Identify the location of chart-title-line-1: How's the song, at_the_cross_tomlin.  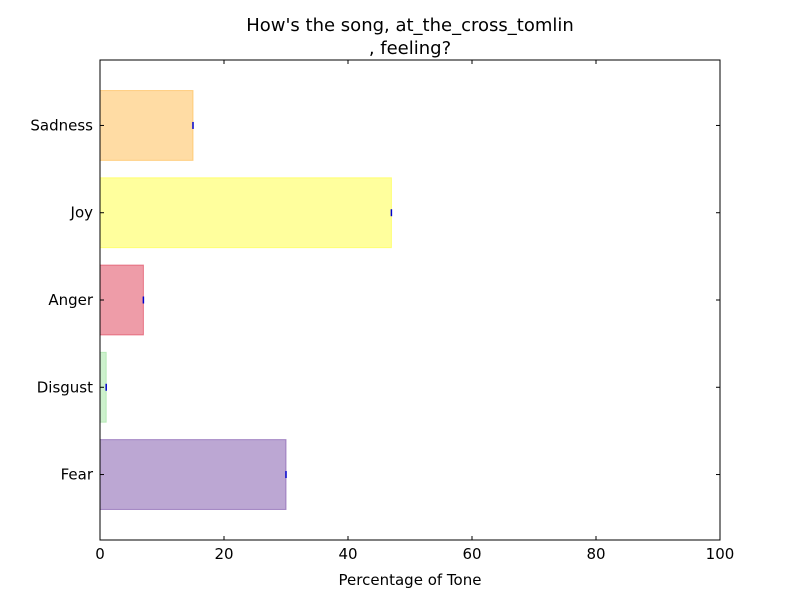
(410, 25).